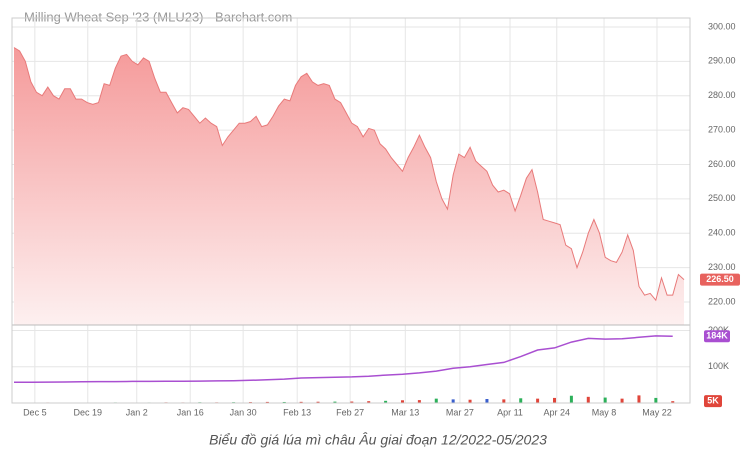 Image resolution: width=756 pixels, height=460 pixels. Describe the element at coordinates (722, 26) in the screenshot. I see `y-tick-label: 300.00` at that location.